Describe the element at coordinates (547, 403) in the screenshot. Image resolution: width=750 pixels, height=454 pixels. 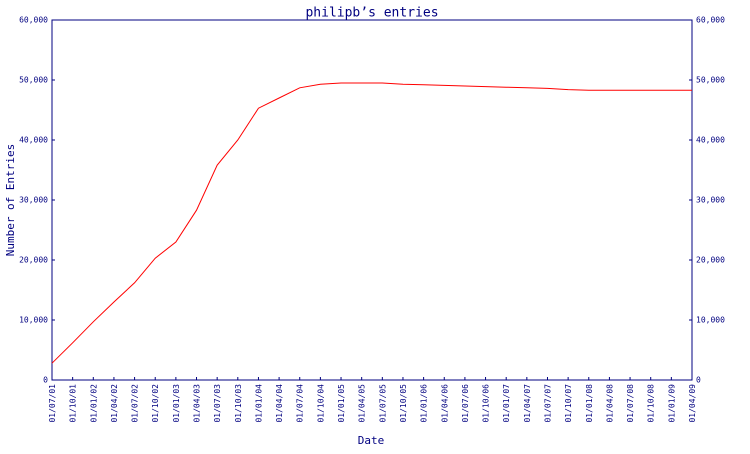
I see `x-tick-label: 01/07/07` at that location.